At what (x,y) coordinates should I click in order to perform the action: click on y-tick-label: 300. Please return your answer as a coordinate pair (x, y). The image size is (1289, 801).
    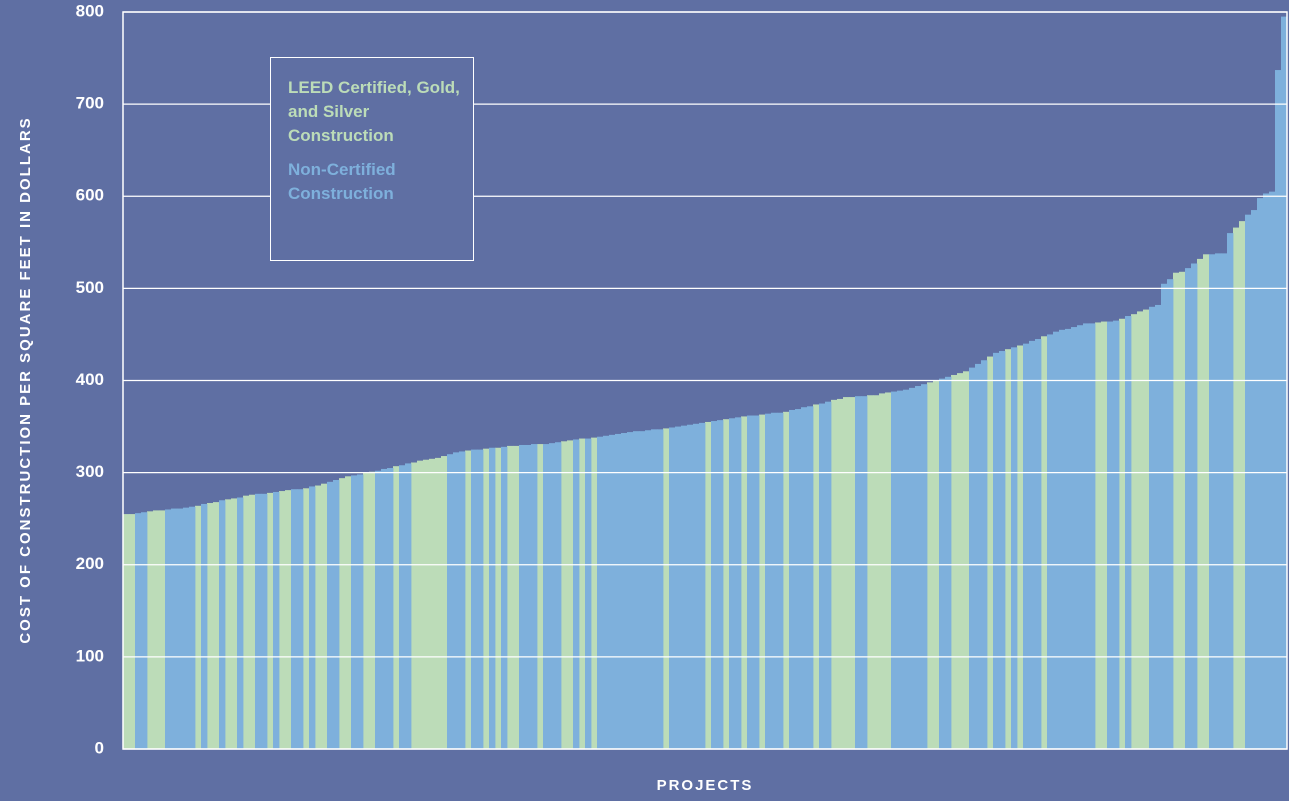
    Looking at the image, I should click on (90, 471).